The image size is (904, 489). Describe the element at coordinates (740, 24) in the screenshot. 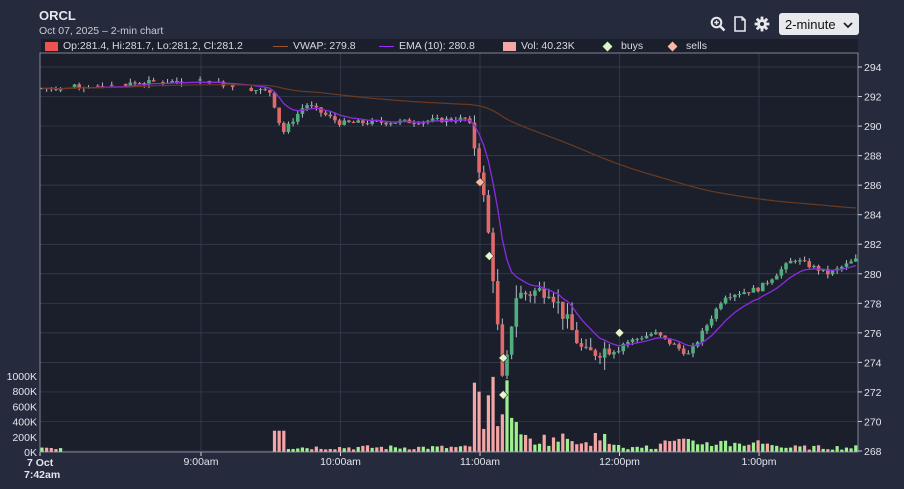

I see `document-icon` at that location.